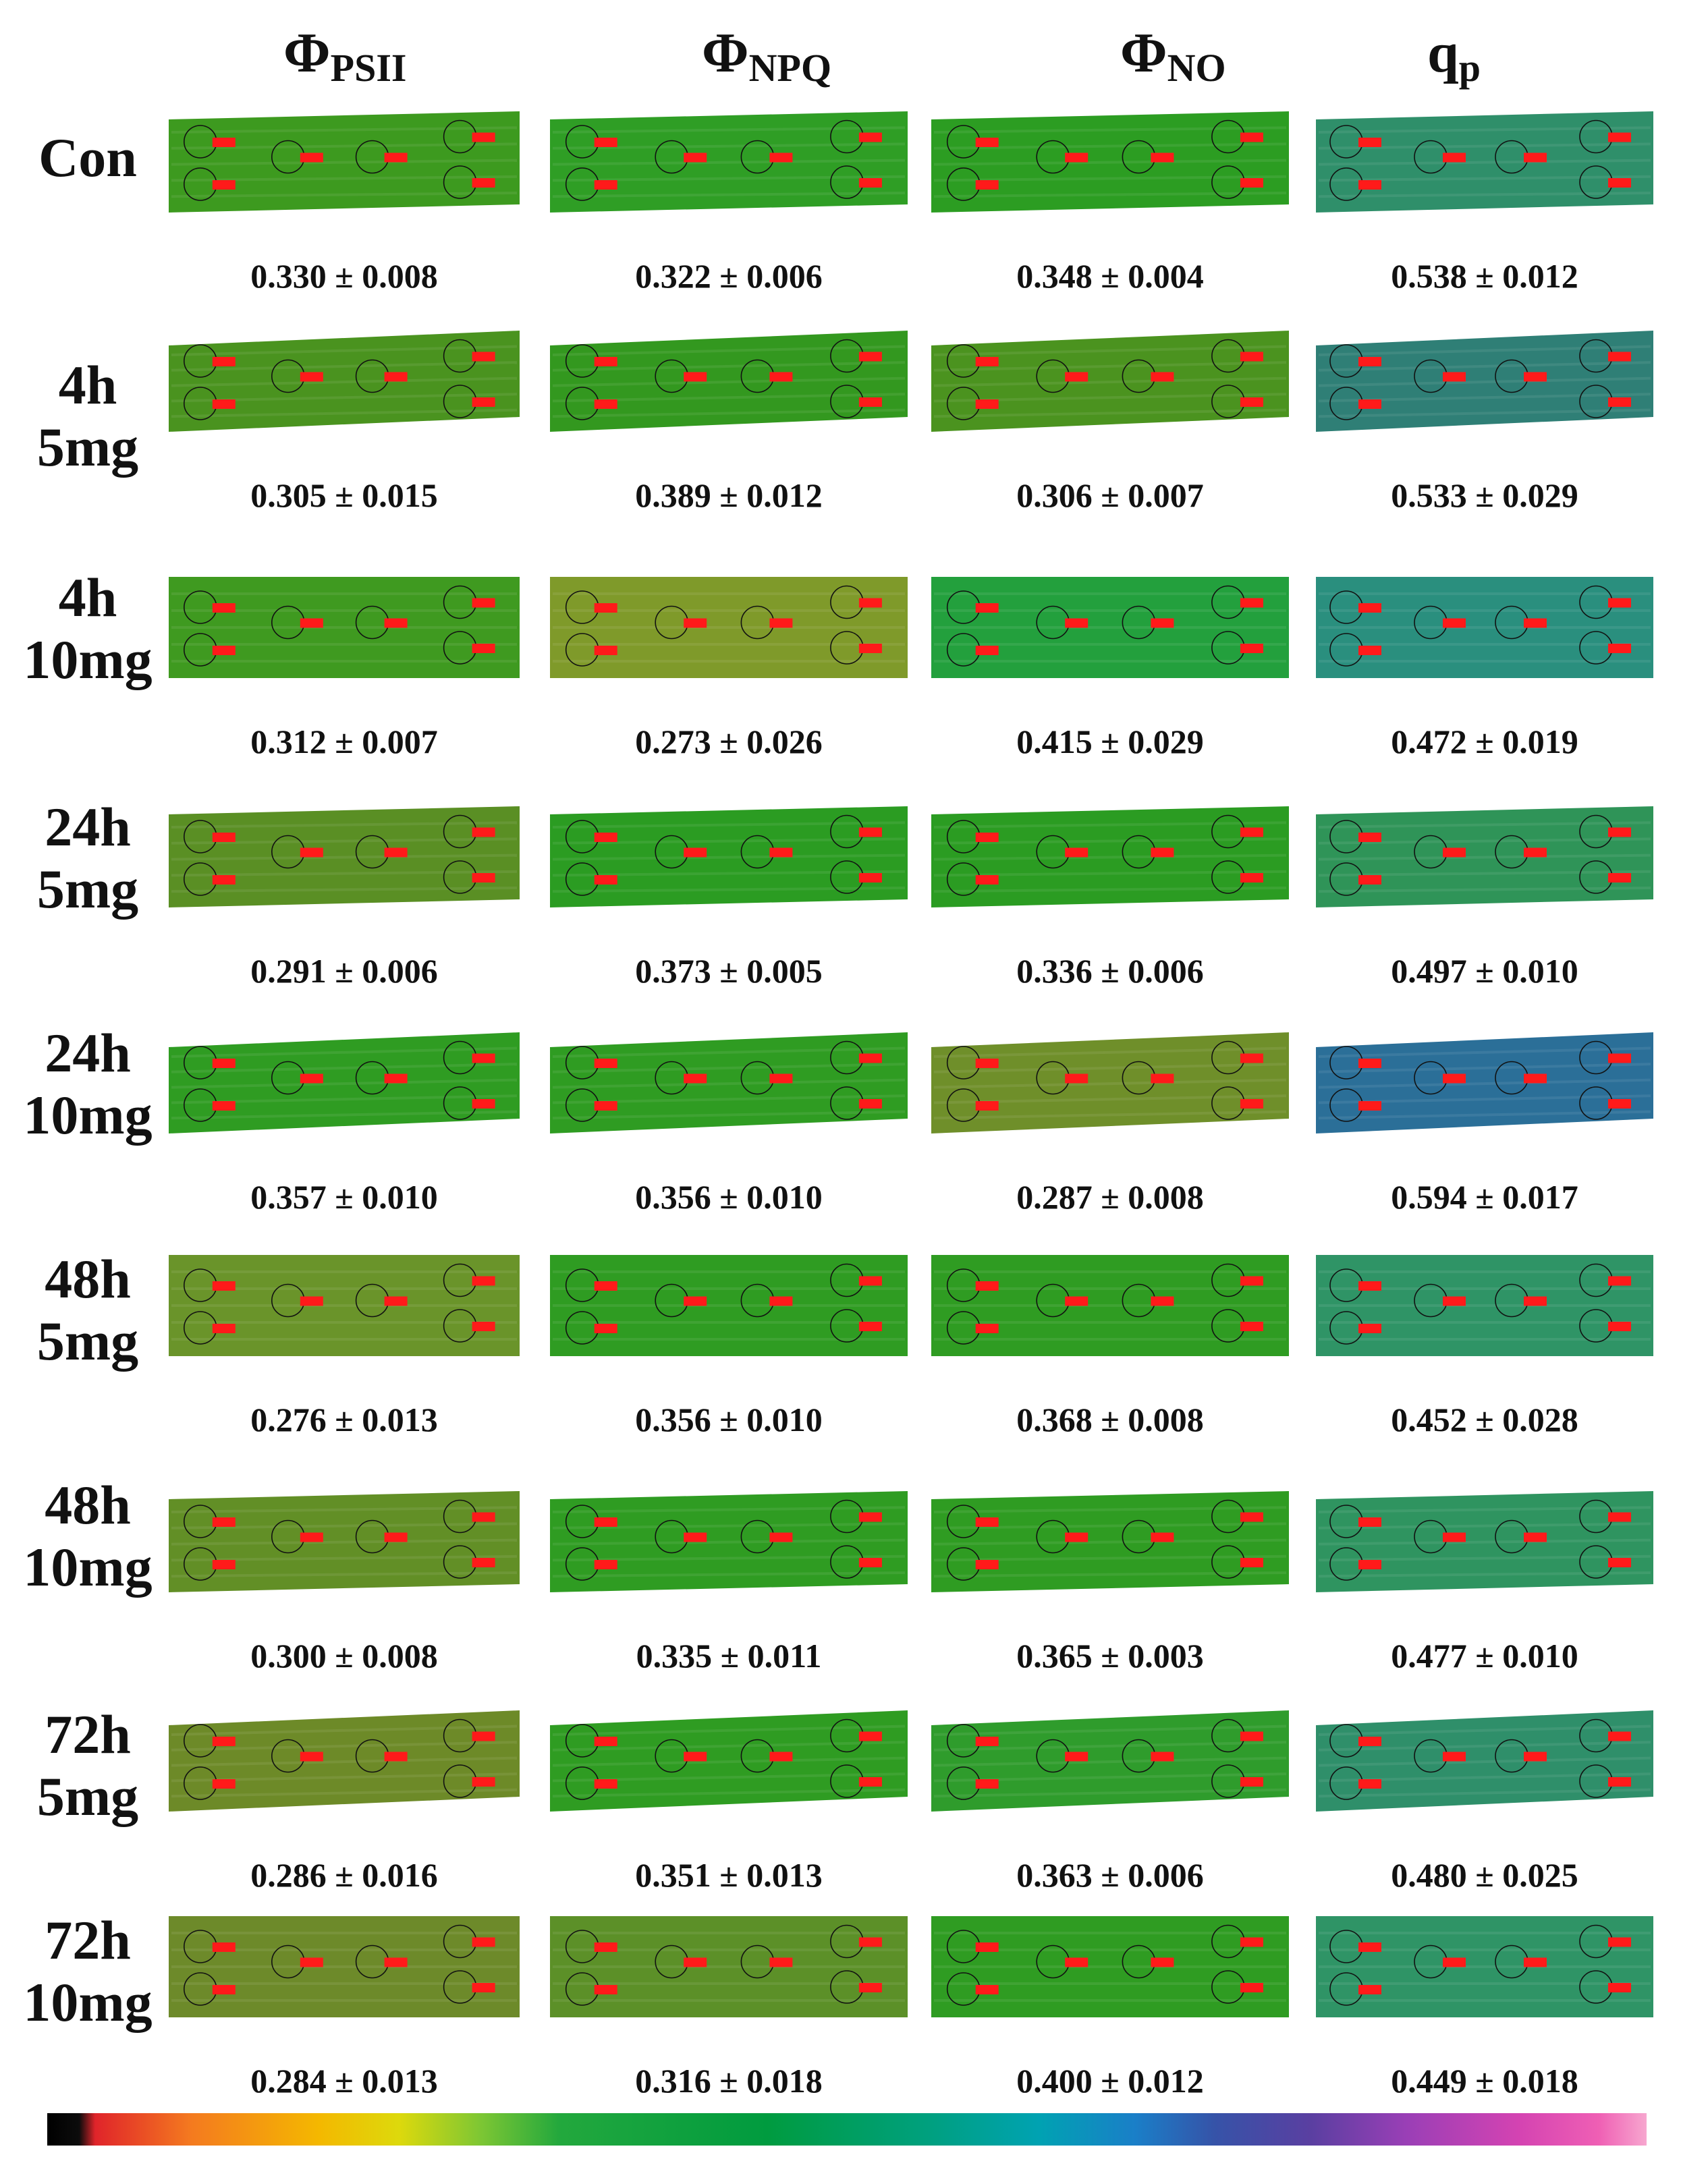  What do you see at coordinates (344, 741) in the screenshot?
I see `parameter-value: 0.312 ± 0.007` at bounding box center [344, 741].